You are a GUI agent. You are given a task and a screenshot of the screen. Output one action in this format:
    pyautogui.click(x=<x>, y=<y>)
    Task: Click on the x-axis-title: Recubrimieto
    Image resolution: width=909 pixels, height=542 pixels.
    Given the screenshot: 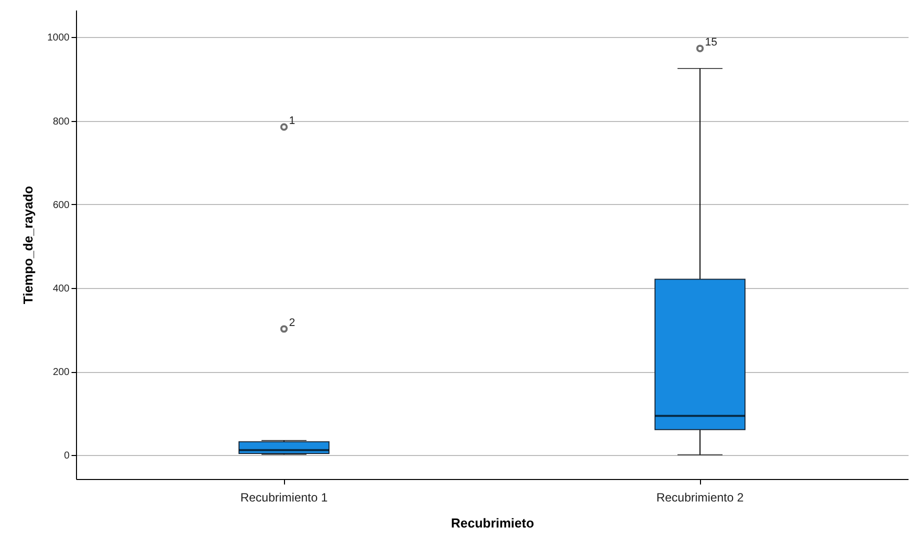 What is the action you would take?
    pyautogui.click(x=492, y=523)
    